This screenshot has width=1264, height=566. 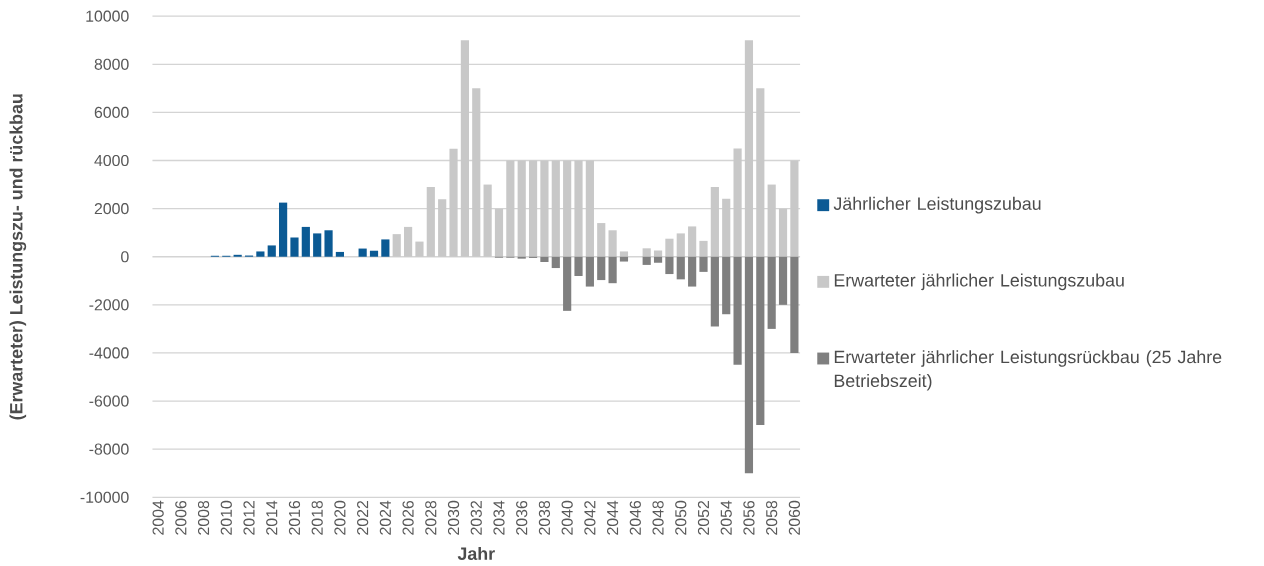 I want to click on x-tick-label: 2048, so click(x=658, y=517).